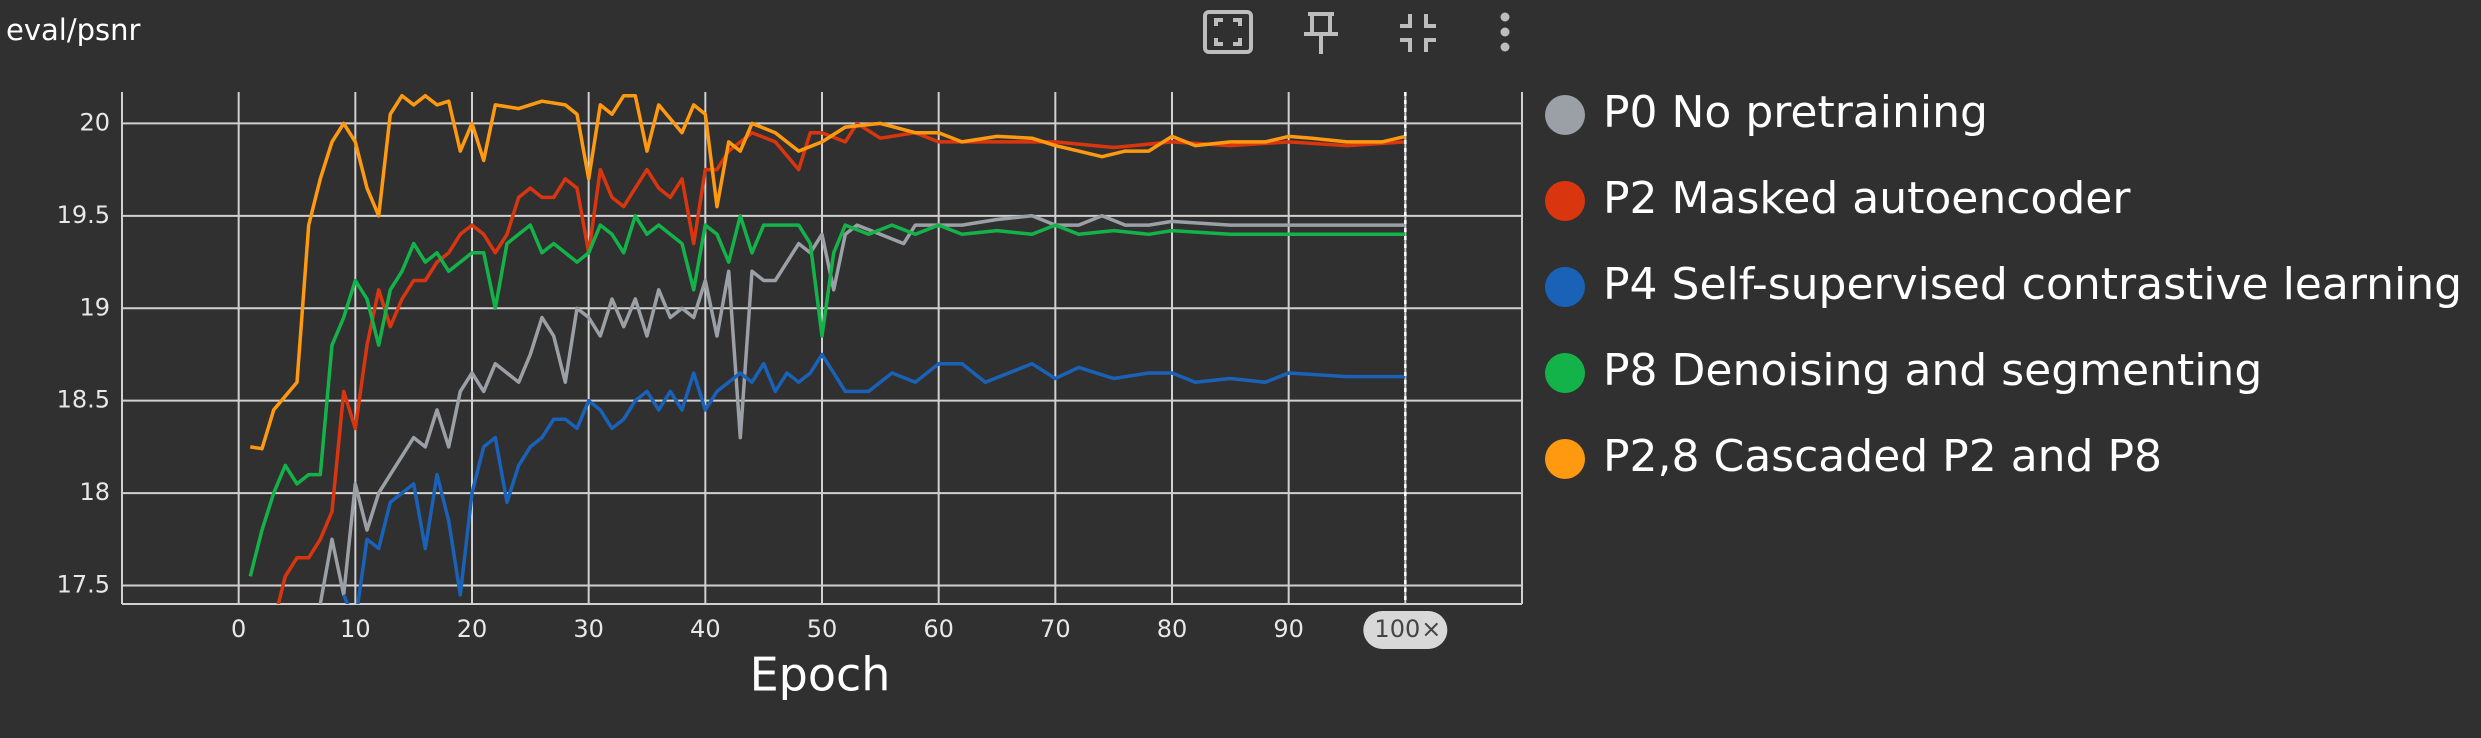 This screenshot has height=738, width=2481. I want to click on pin-button, so click(1321, 33).